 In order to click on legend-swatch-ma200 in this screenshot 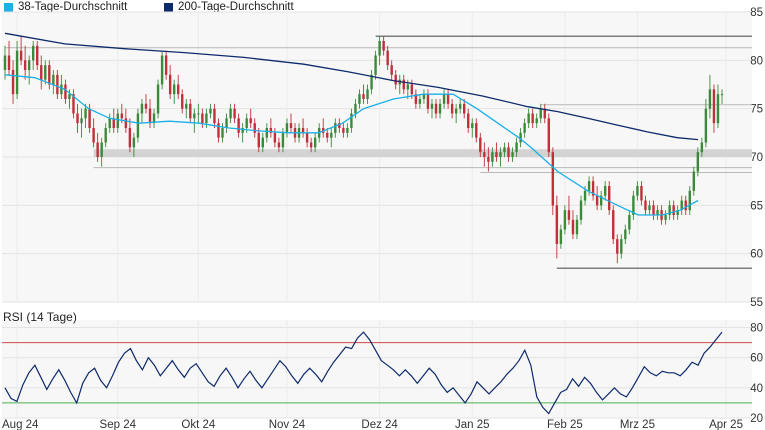, I will do `click(168, 7)`.